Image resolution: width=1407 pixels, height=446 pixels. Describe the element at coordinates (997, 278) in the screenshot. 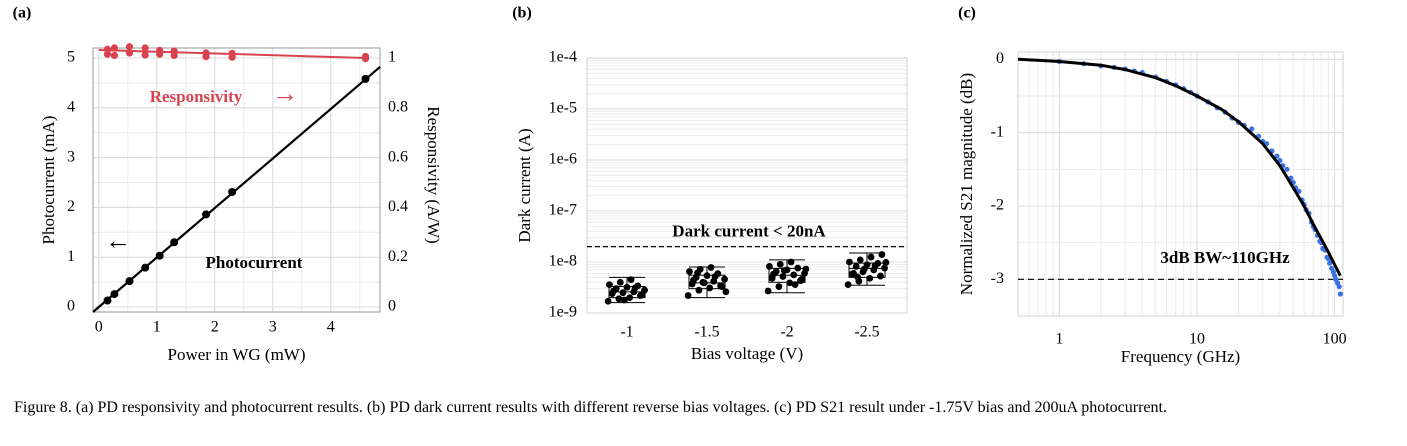

I see `y-tick-label-c: -3` at that location.